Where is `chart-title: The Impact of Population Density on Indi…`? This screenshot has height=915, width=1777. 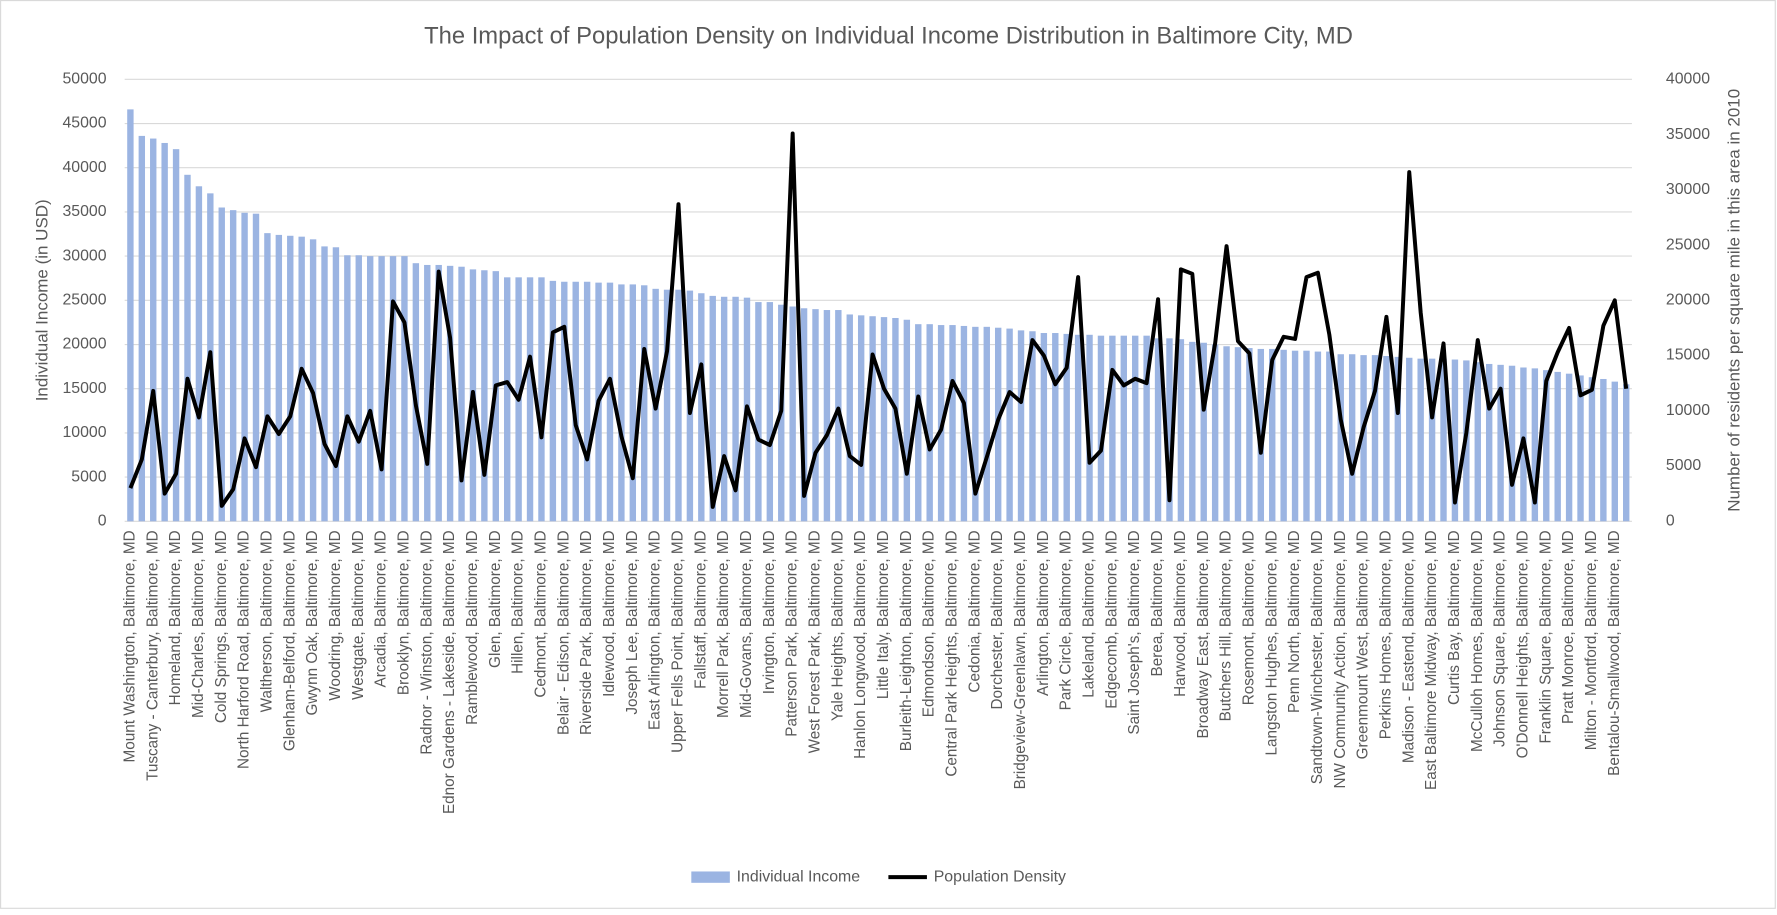 chart-title: The Impact of Population Density on Indi… is located at coordinates (888, 36).